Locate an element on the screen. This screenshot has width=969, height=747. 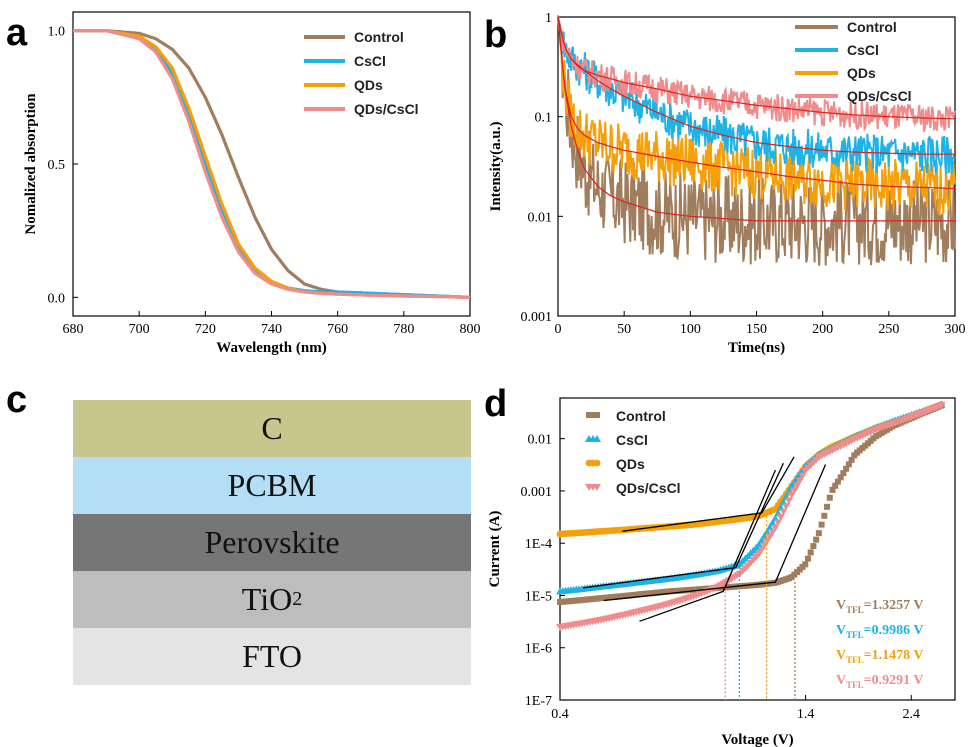
x-tick-label: 800 is located at coordinates (470, 329).